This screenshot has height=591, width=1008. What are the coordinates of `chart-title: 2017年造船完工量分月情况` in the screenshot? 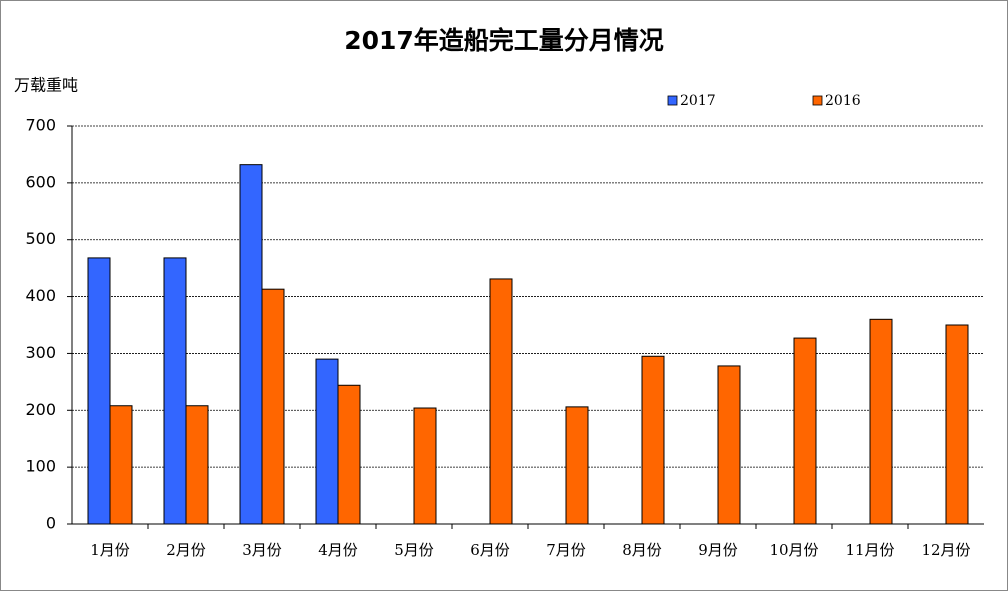 It's located at (504, 40).